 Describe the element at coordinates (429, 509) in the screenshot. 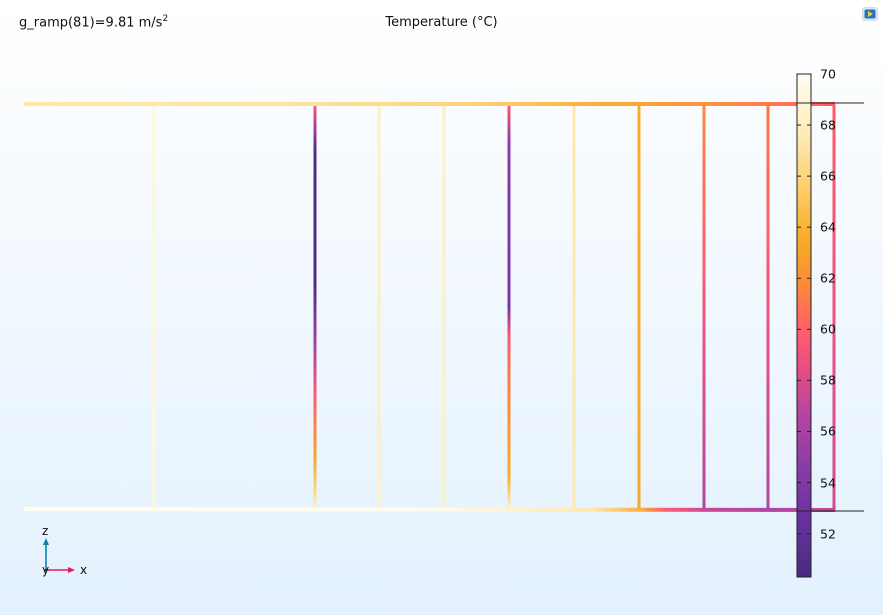

I see `pipe-header-bottom` at that location.